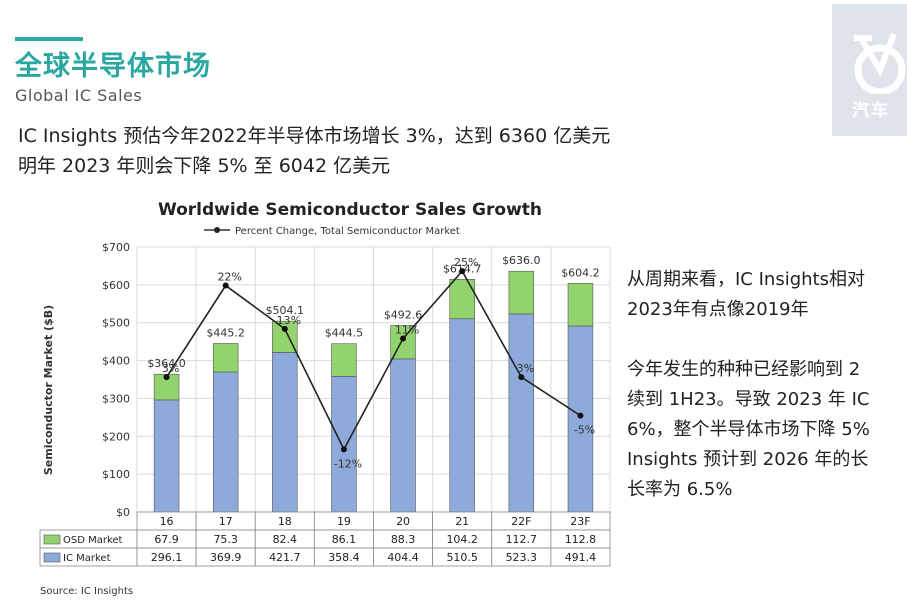  Describe the element at coordinates (344, 539) in the screenshot. I see `table-cell-value: 86.1` at that location.